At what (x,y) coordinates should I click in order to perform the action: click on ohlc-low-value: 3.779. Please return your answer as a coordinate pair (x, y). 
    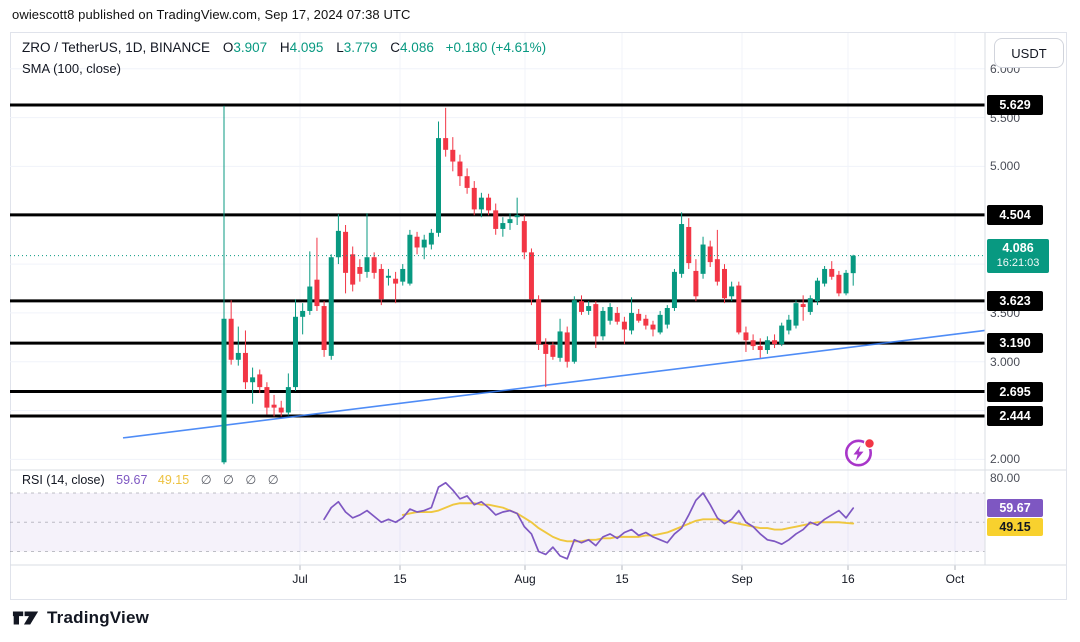
    Looking at the image, I should click on (360, 47).